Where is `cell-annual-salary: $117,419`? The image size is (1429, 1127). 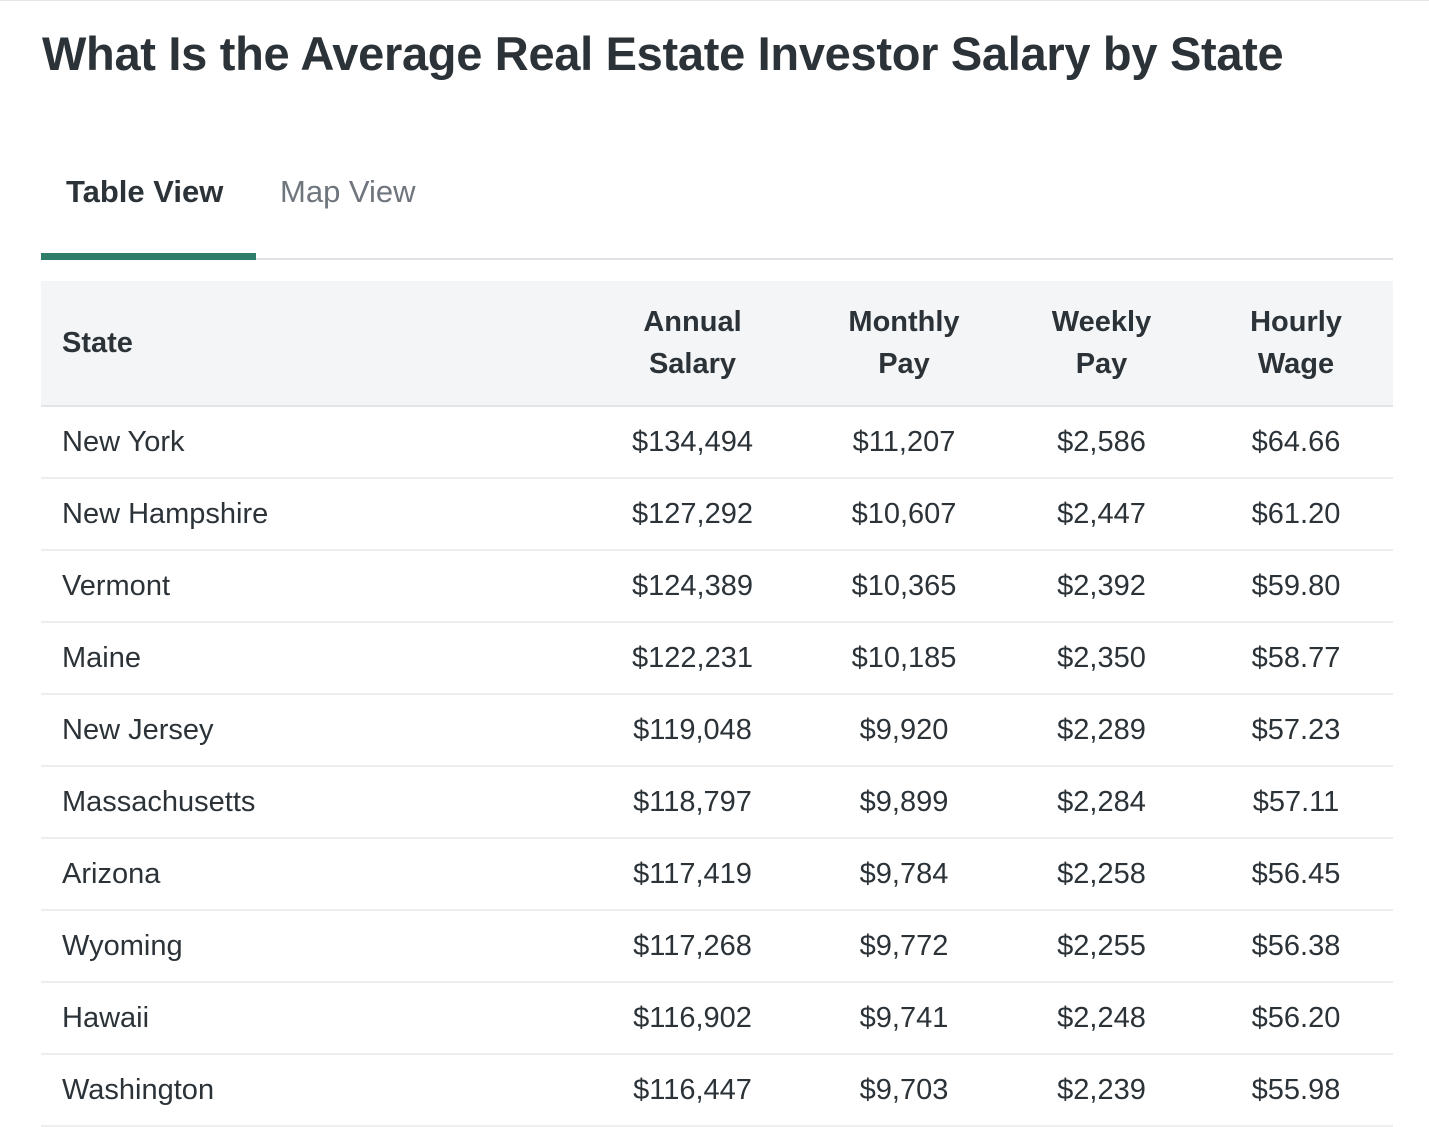
cell-annual-salary: $117,419 is located at coordinates (692, 874).